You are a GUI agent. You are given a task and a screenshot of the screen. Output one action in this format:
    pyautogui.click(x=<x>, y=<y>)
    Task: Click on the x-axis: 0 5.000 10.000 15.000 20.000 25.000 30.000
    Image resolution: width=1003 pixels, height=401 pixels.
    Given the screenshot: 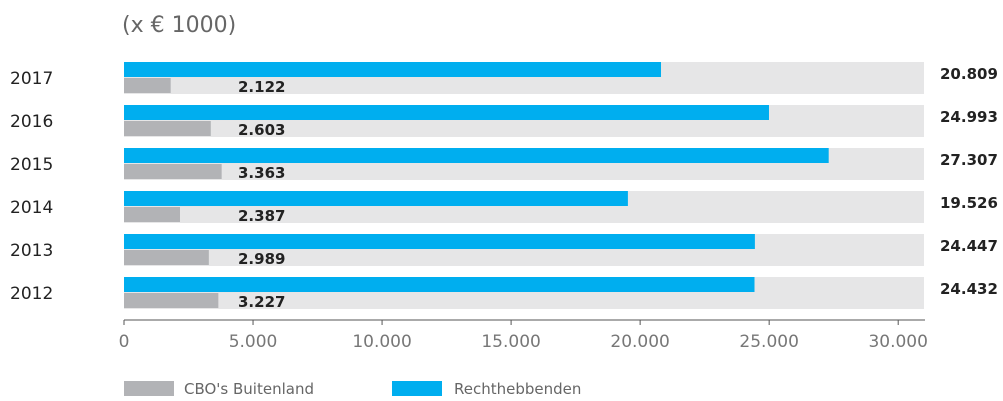 What is the action you would take?
    pyautogui.click(x=523, y=335)
    